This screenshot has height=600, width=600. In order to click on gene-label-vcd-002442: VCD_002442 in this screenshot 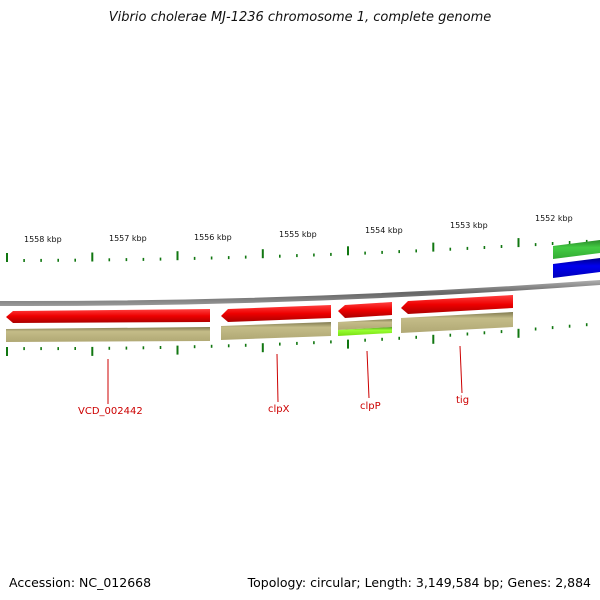, I will do `click(110, 411)`.